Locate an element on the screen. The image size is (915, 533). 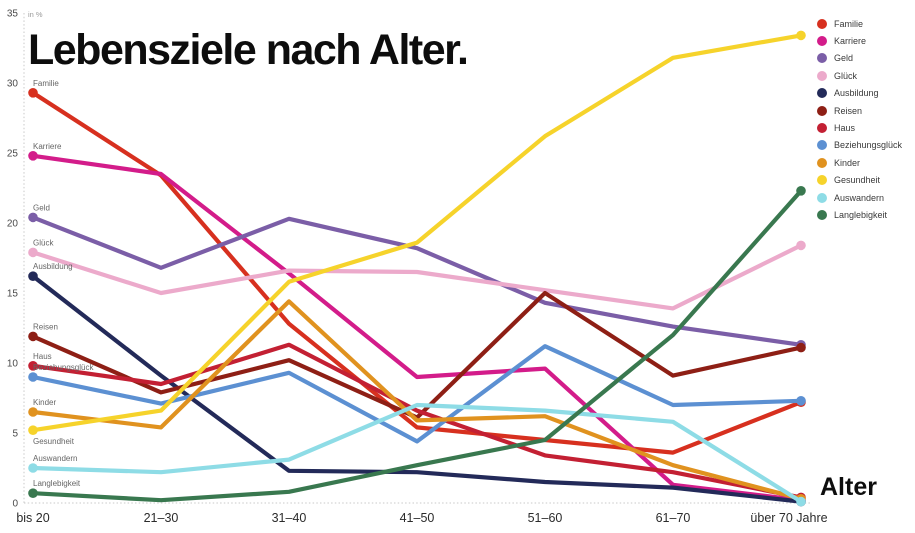
series-label-Beziehungsglück: Beziehungsglück is located at coordinates (63, 367).